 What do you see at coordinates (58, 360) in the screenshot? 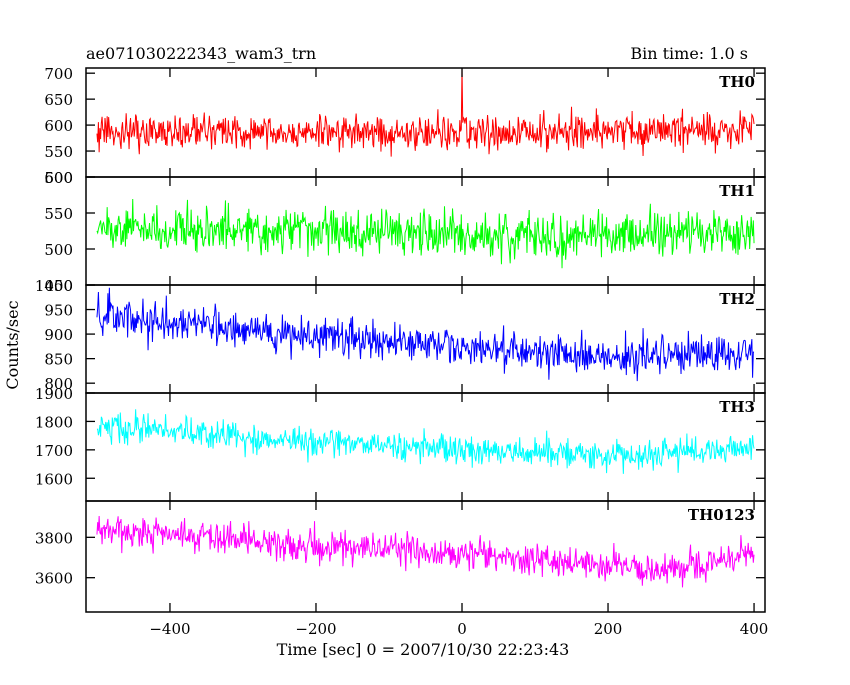
I see `y-tick-label: 850` at bounding box center [58, 360].